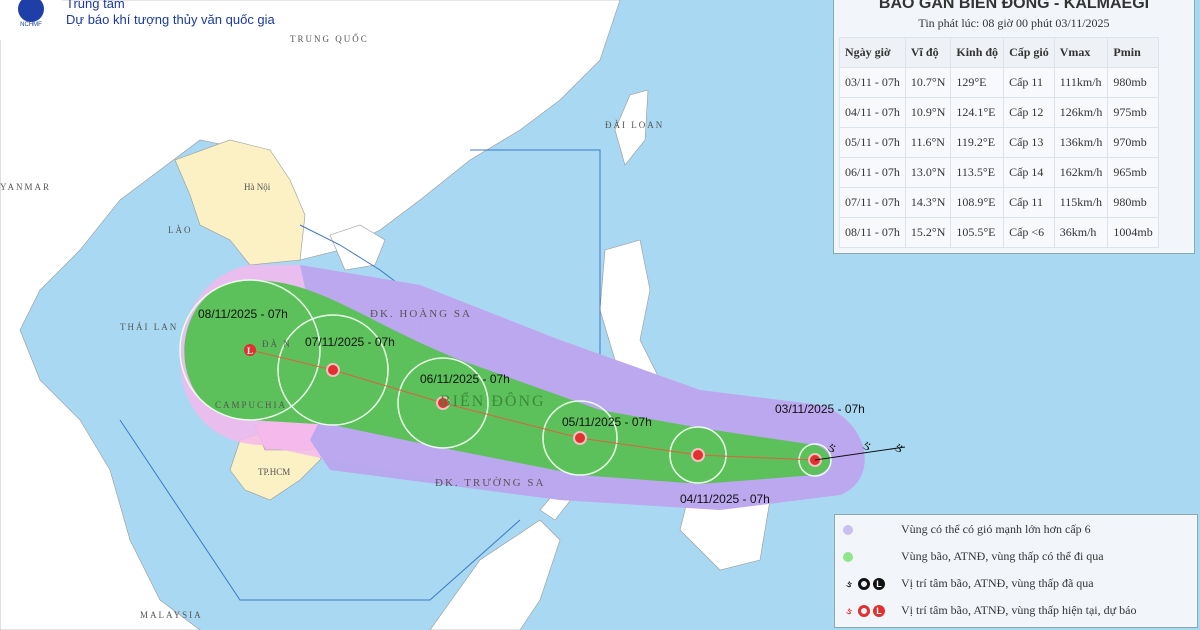  I want to click on table-cell: Cấp <6, so click(1029, 232).